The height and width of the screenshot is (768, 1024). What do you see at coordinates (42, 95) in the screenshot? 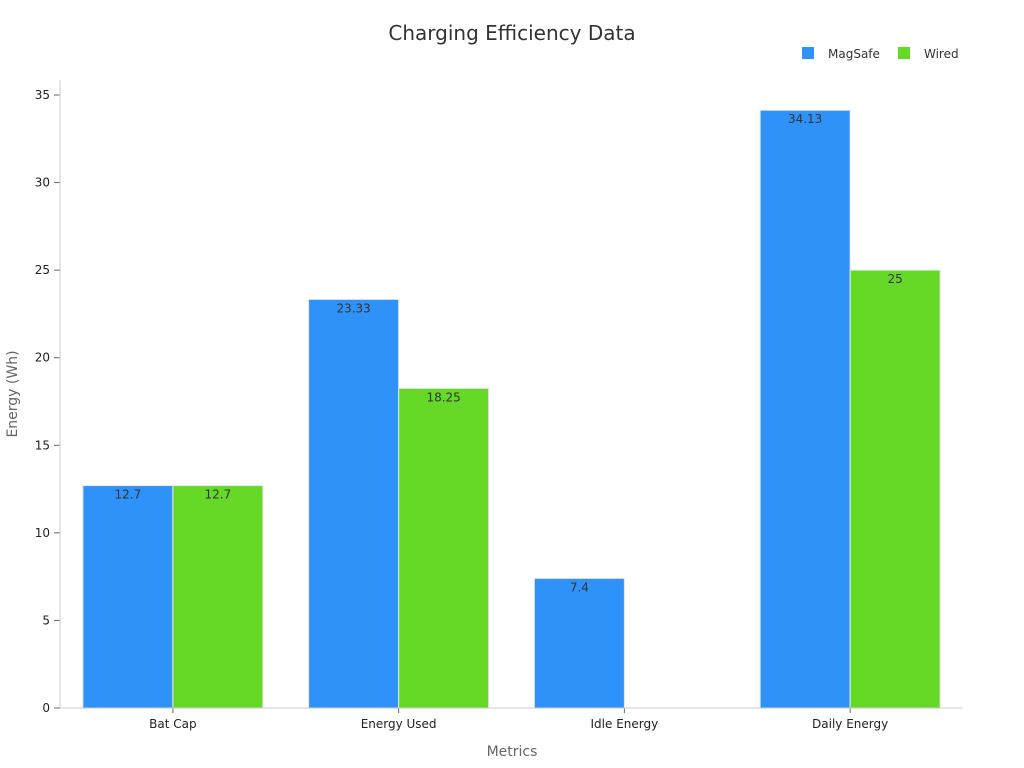
I see `y-tick-label: 35` at bounding box center [42, 95].